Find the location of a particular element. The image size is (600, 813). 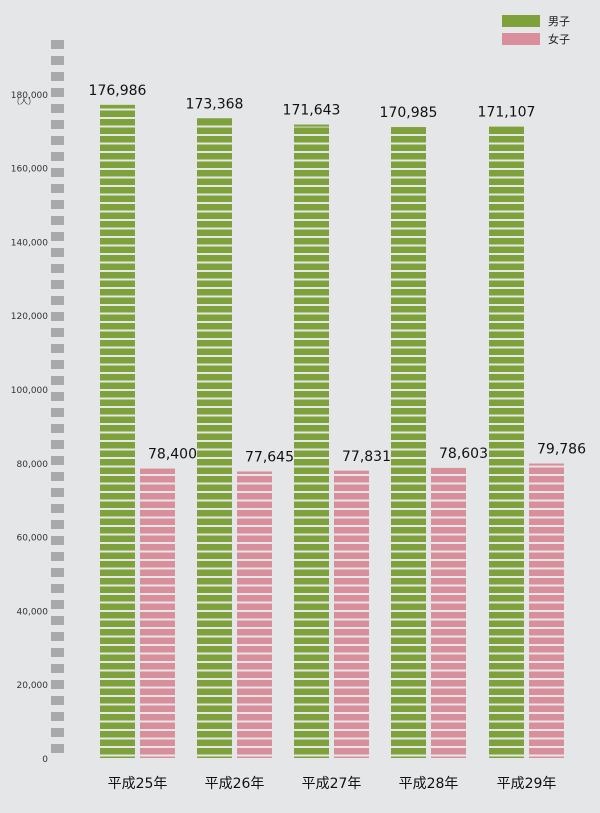

y-tick-label: 160,000 is located at coordinates (29, 170).